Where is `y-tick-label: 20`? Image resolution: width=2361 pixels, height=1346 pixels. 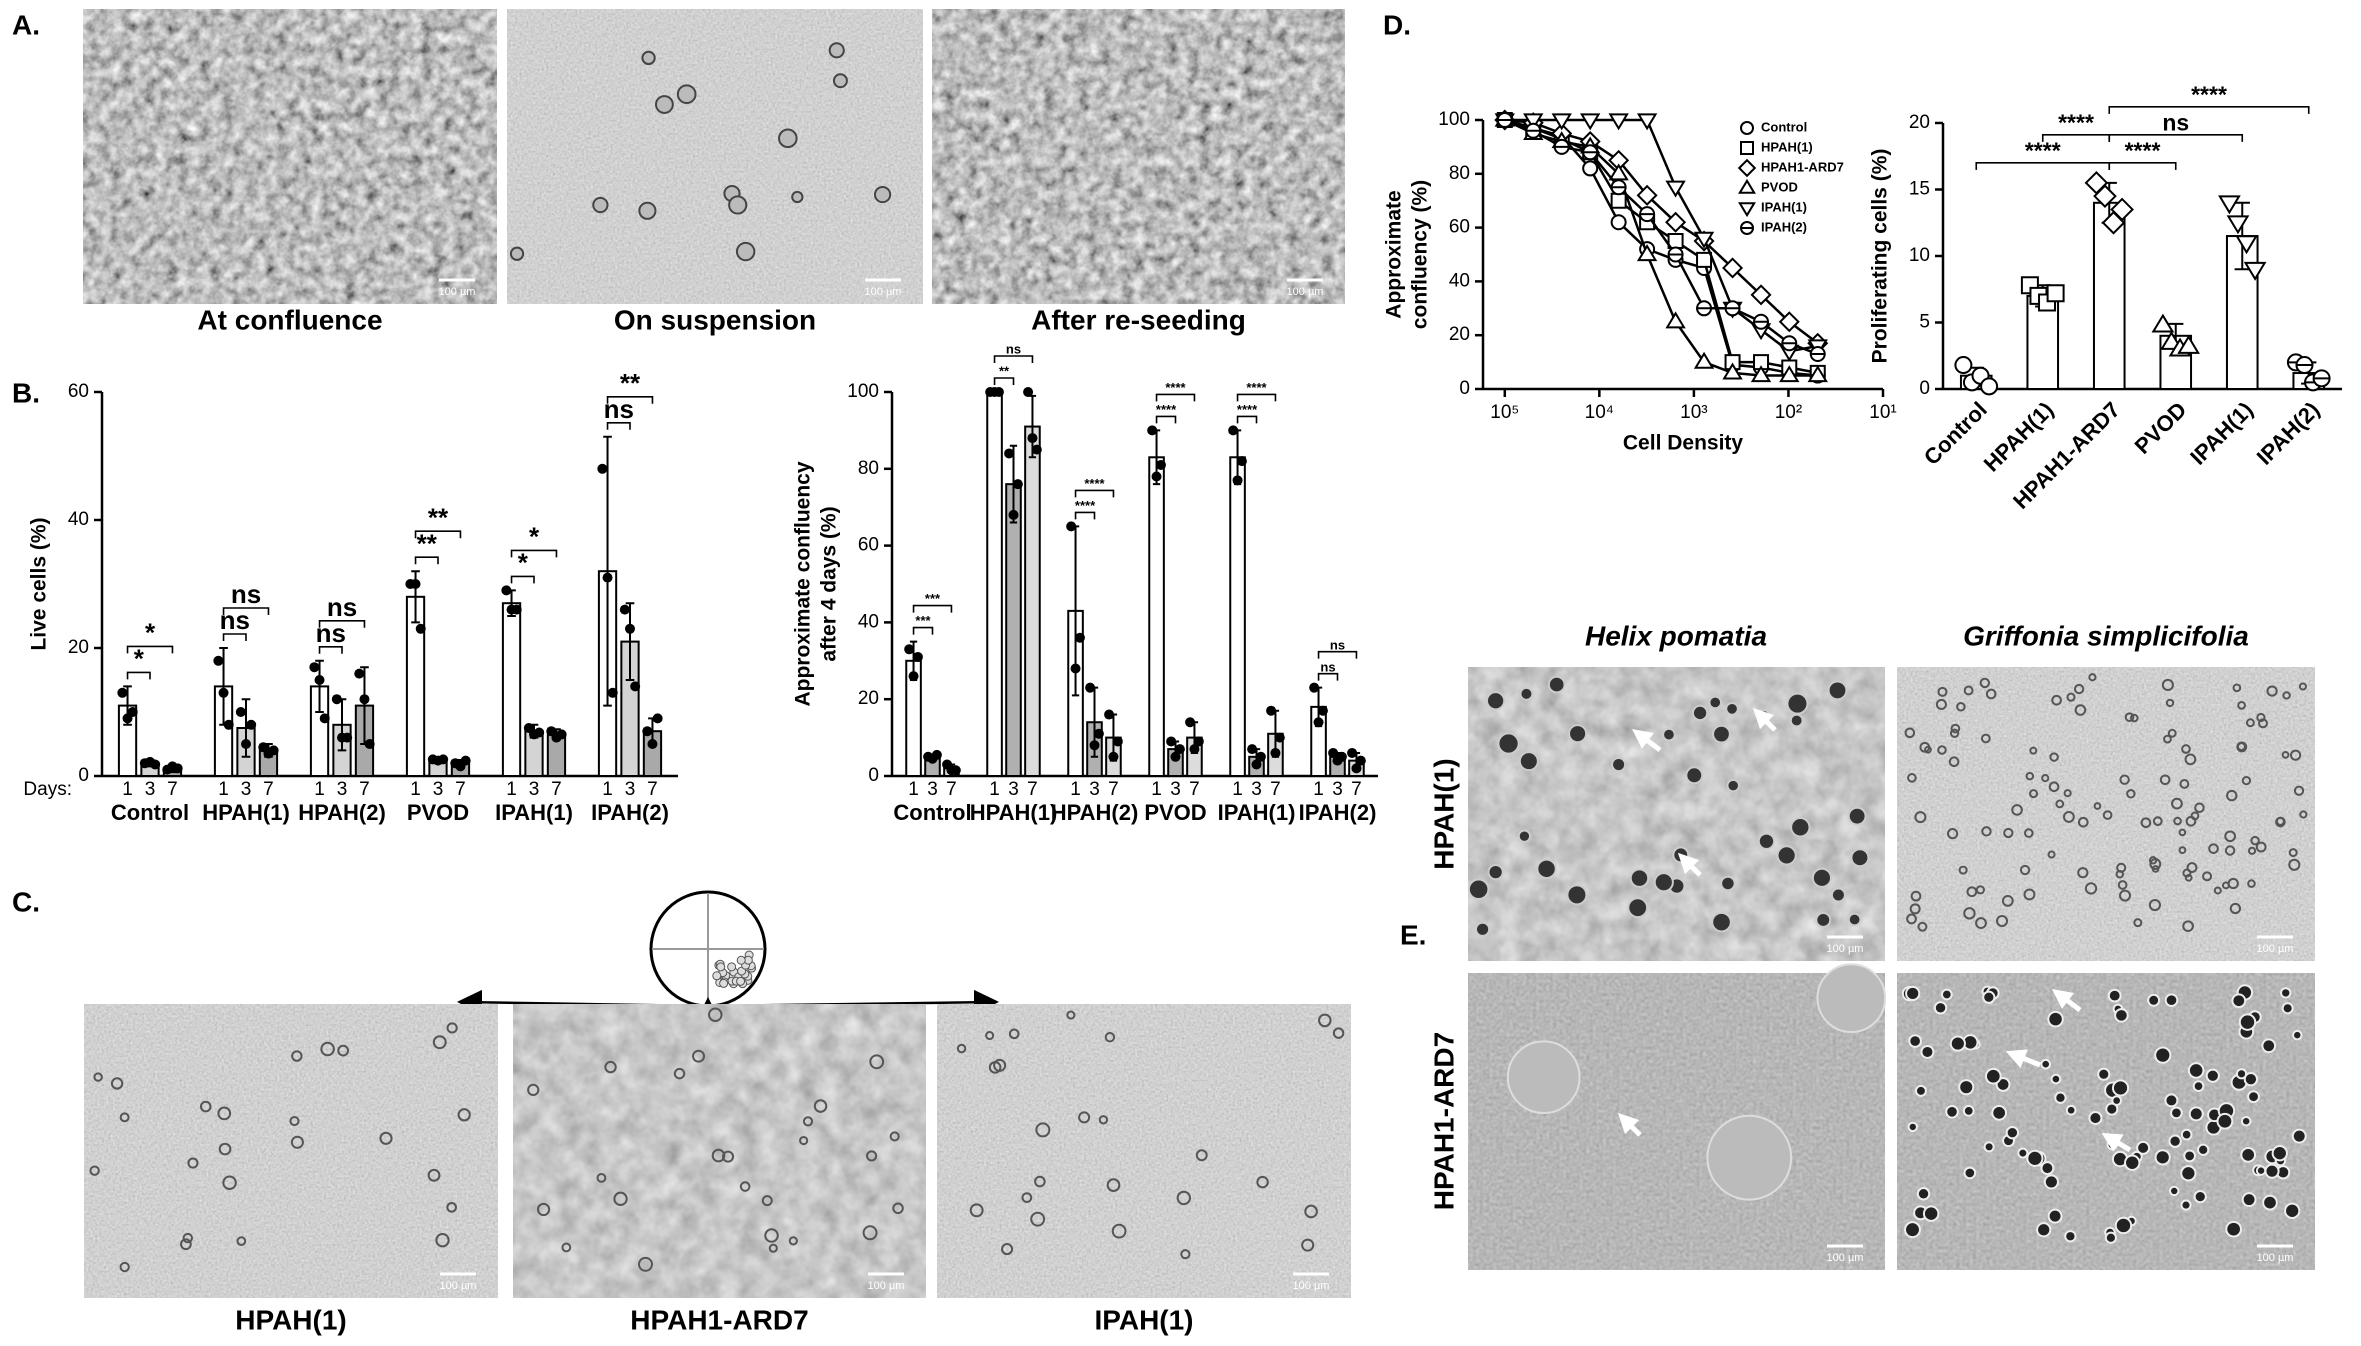
y-tick-label: 20 is located at coordinates (1919, 122).